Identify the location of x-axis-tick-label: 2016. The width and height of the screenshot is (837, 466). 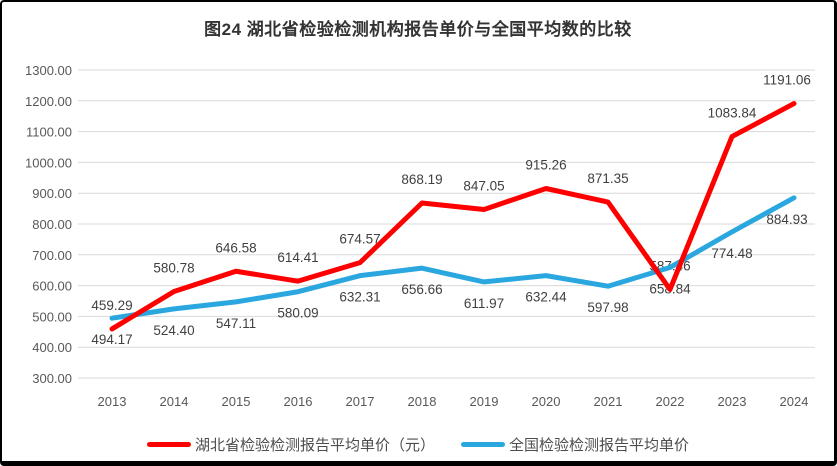
(298, 401).